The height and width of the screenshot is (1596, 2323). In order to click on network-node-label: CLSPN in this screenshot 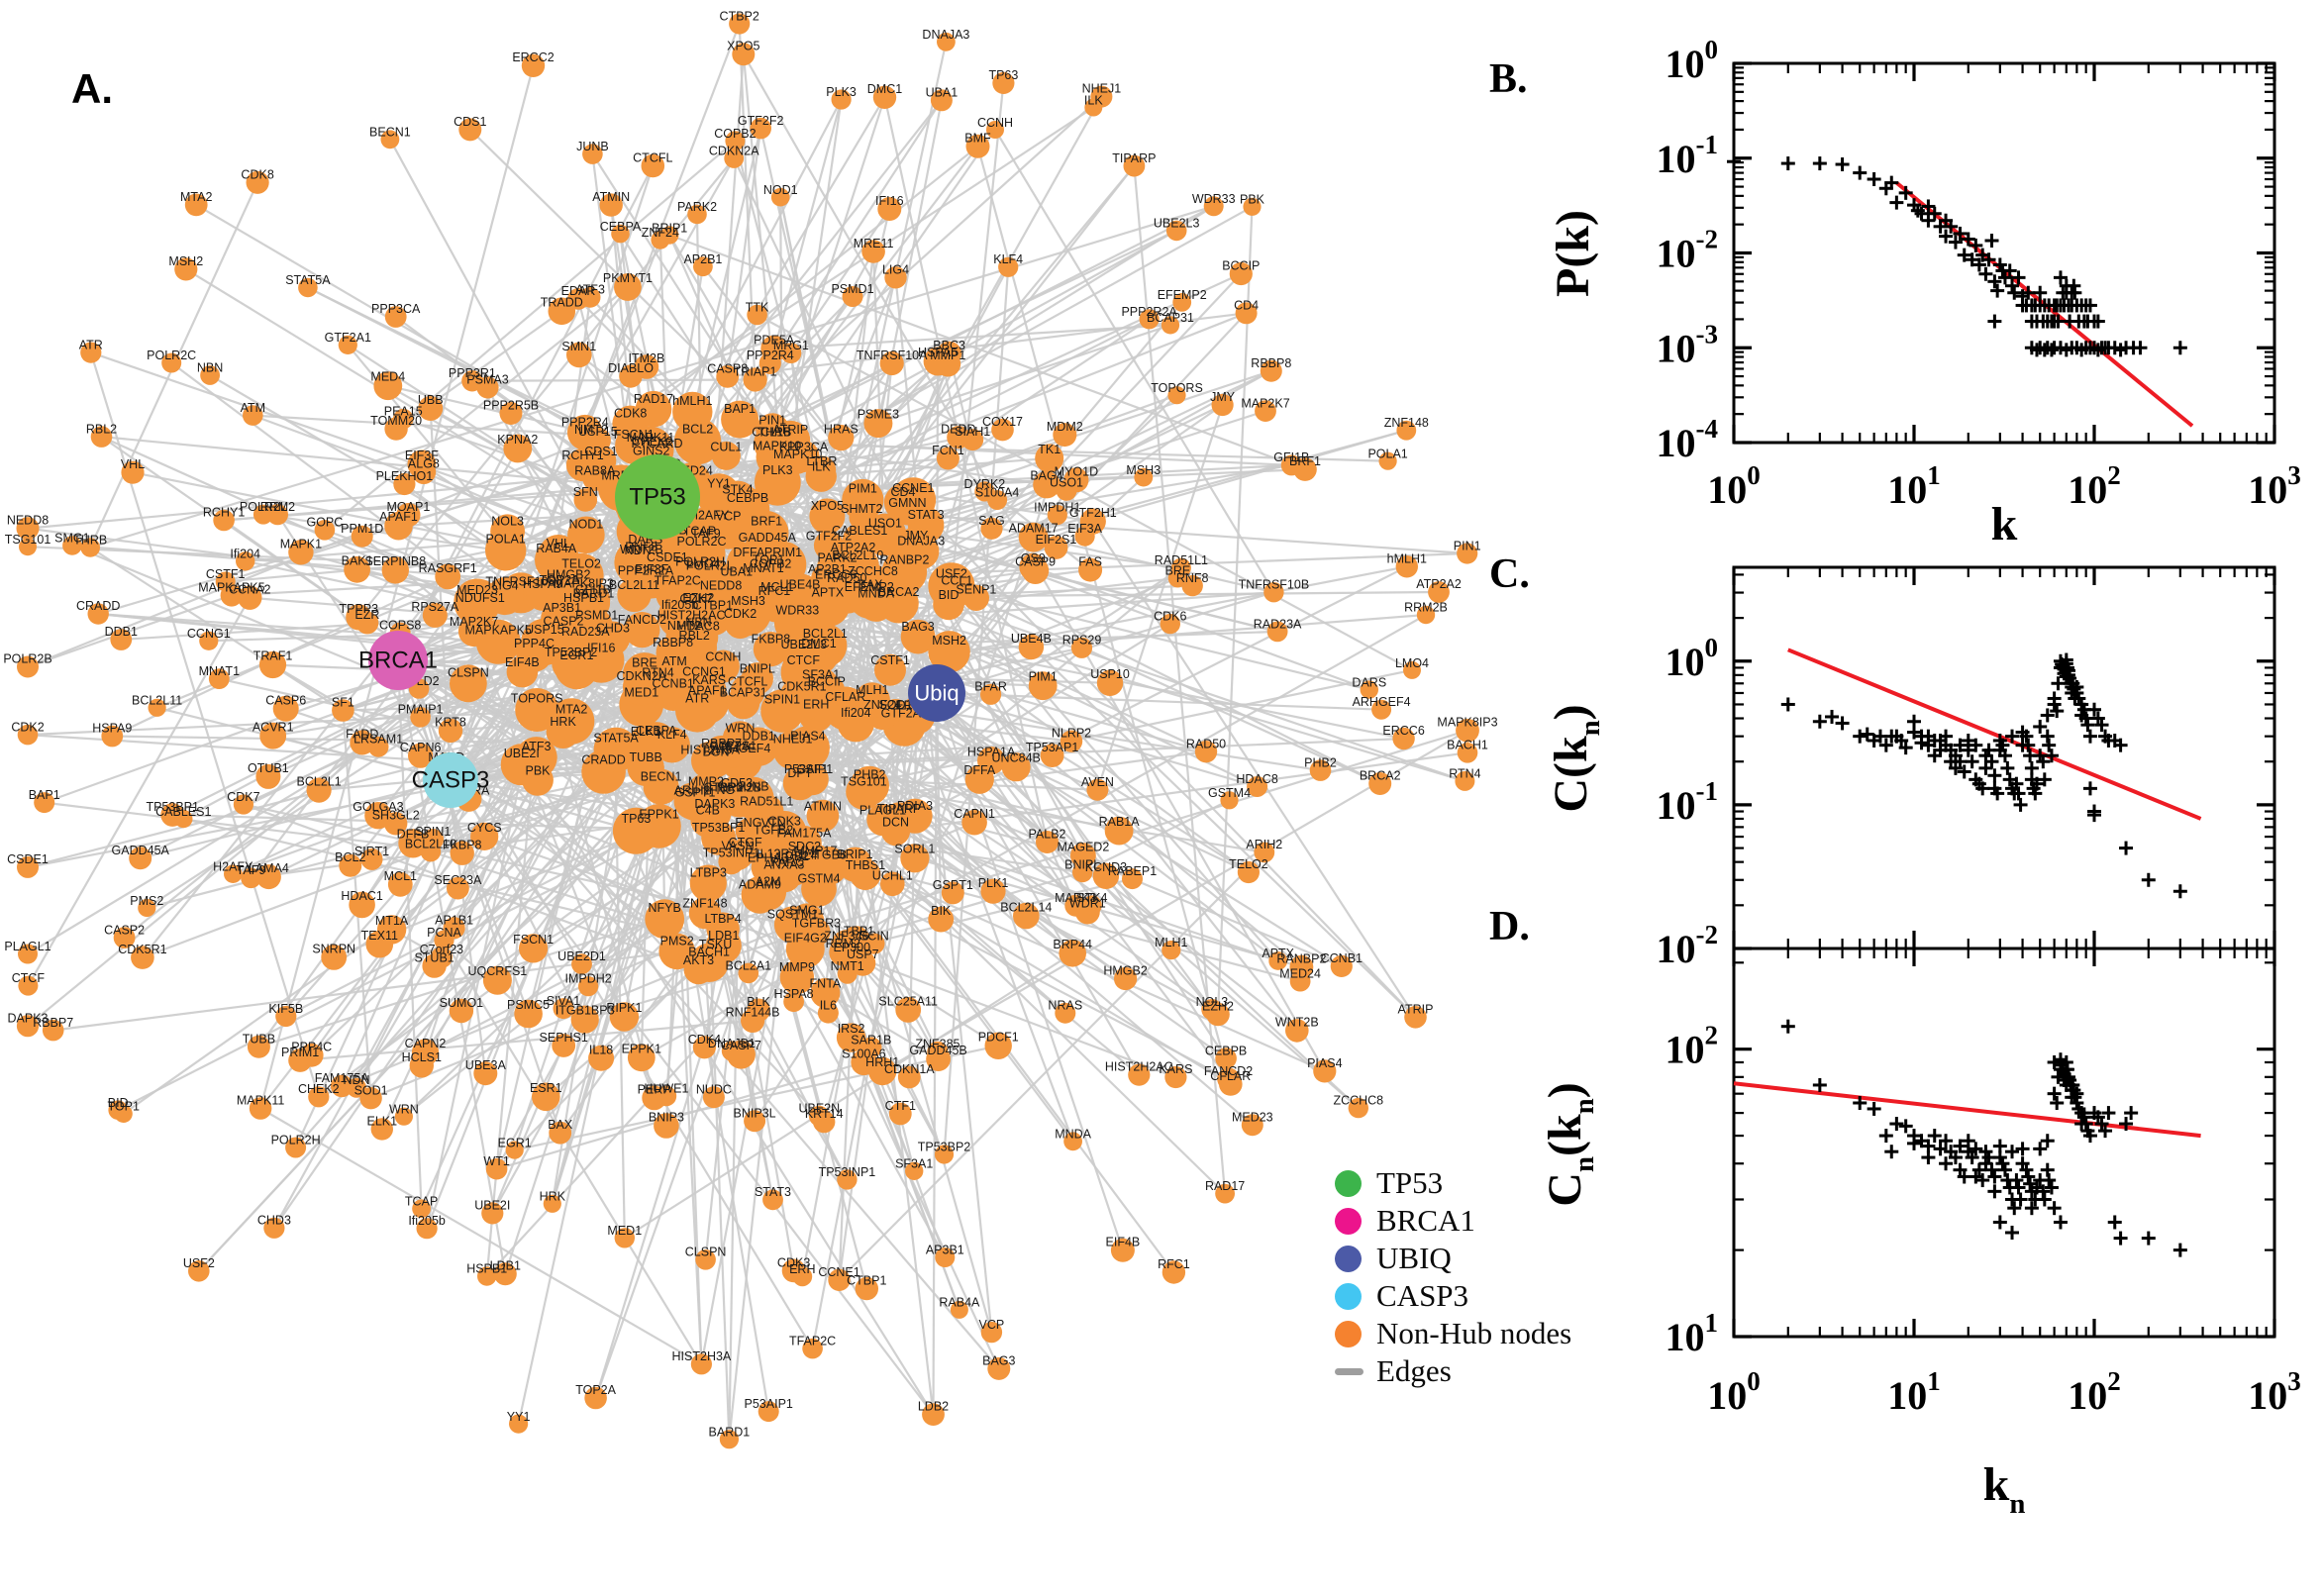, I will do `click(706, 1252)`.